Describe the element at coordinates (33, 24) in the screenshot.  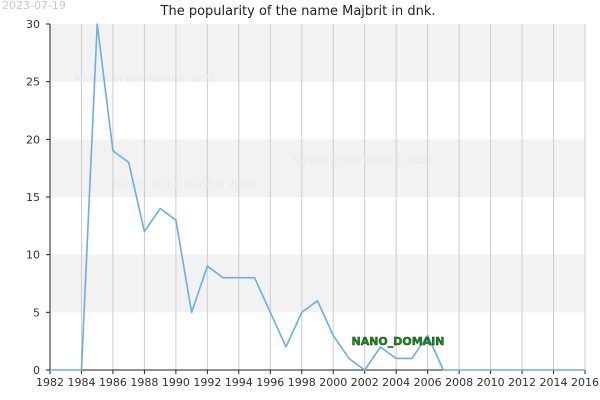
I see `y-tick-label: 30` at that location.